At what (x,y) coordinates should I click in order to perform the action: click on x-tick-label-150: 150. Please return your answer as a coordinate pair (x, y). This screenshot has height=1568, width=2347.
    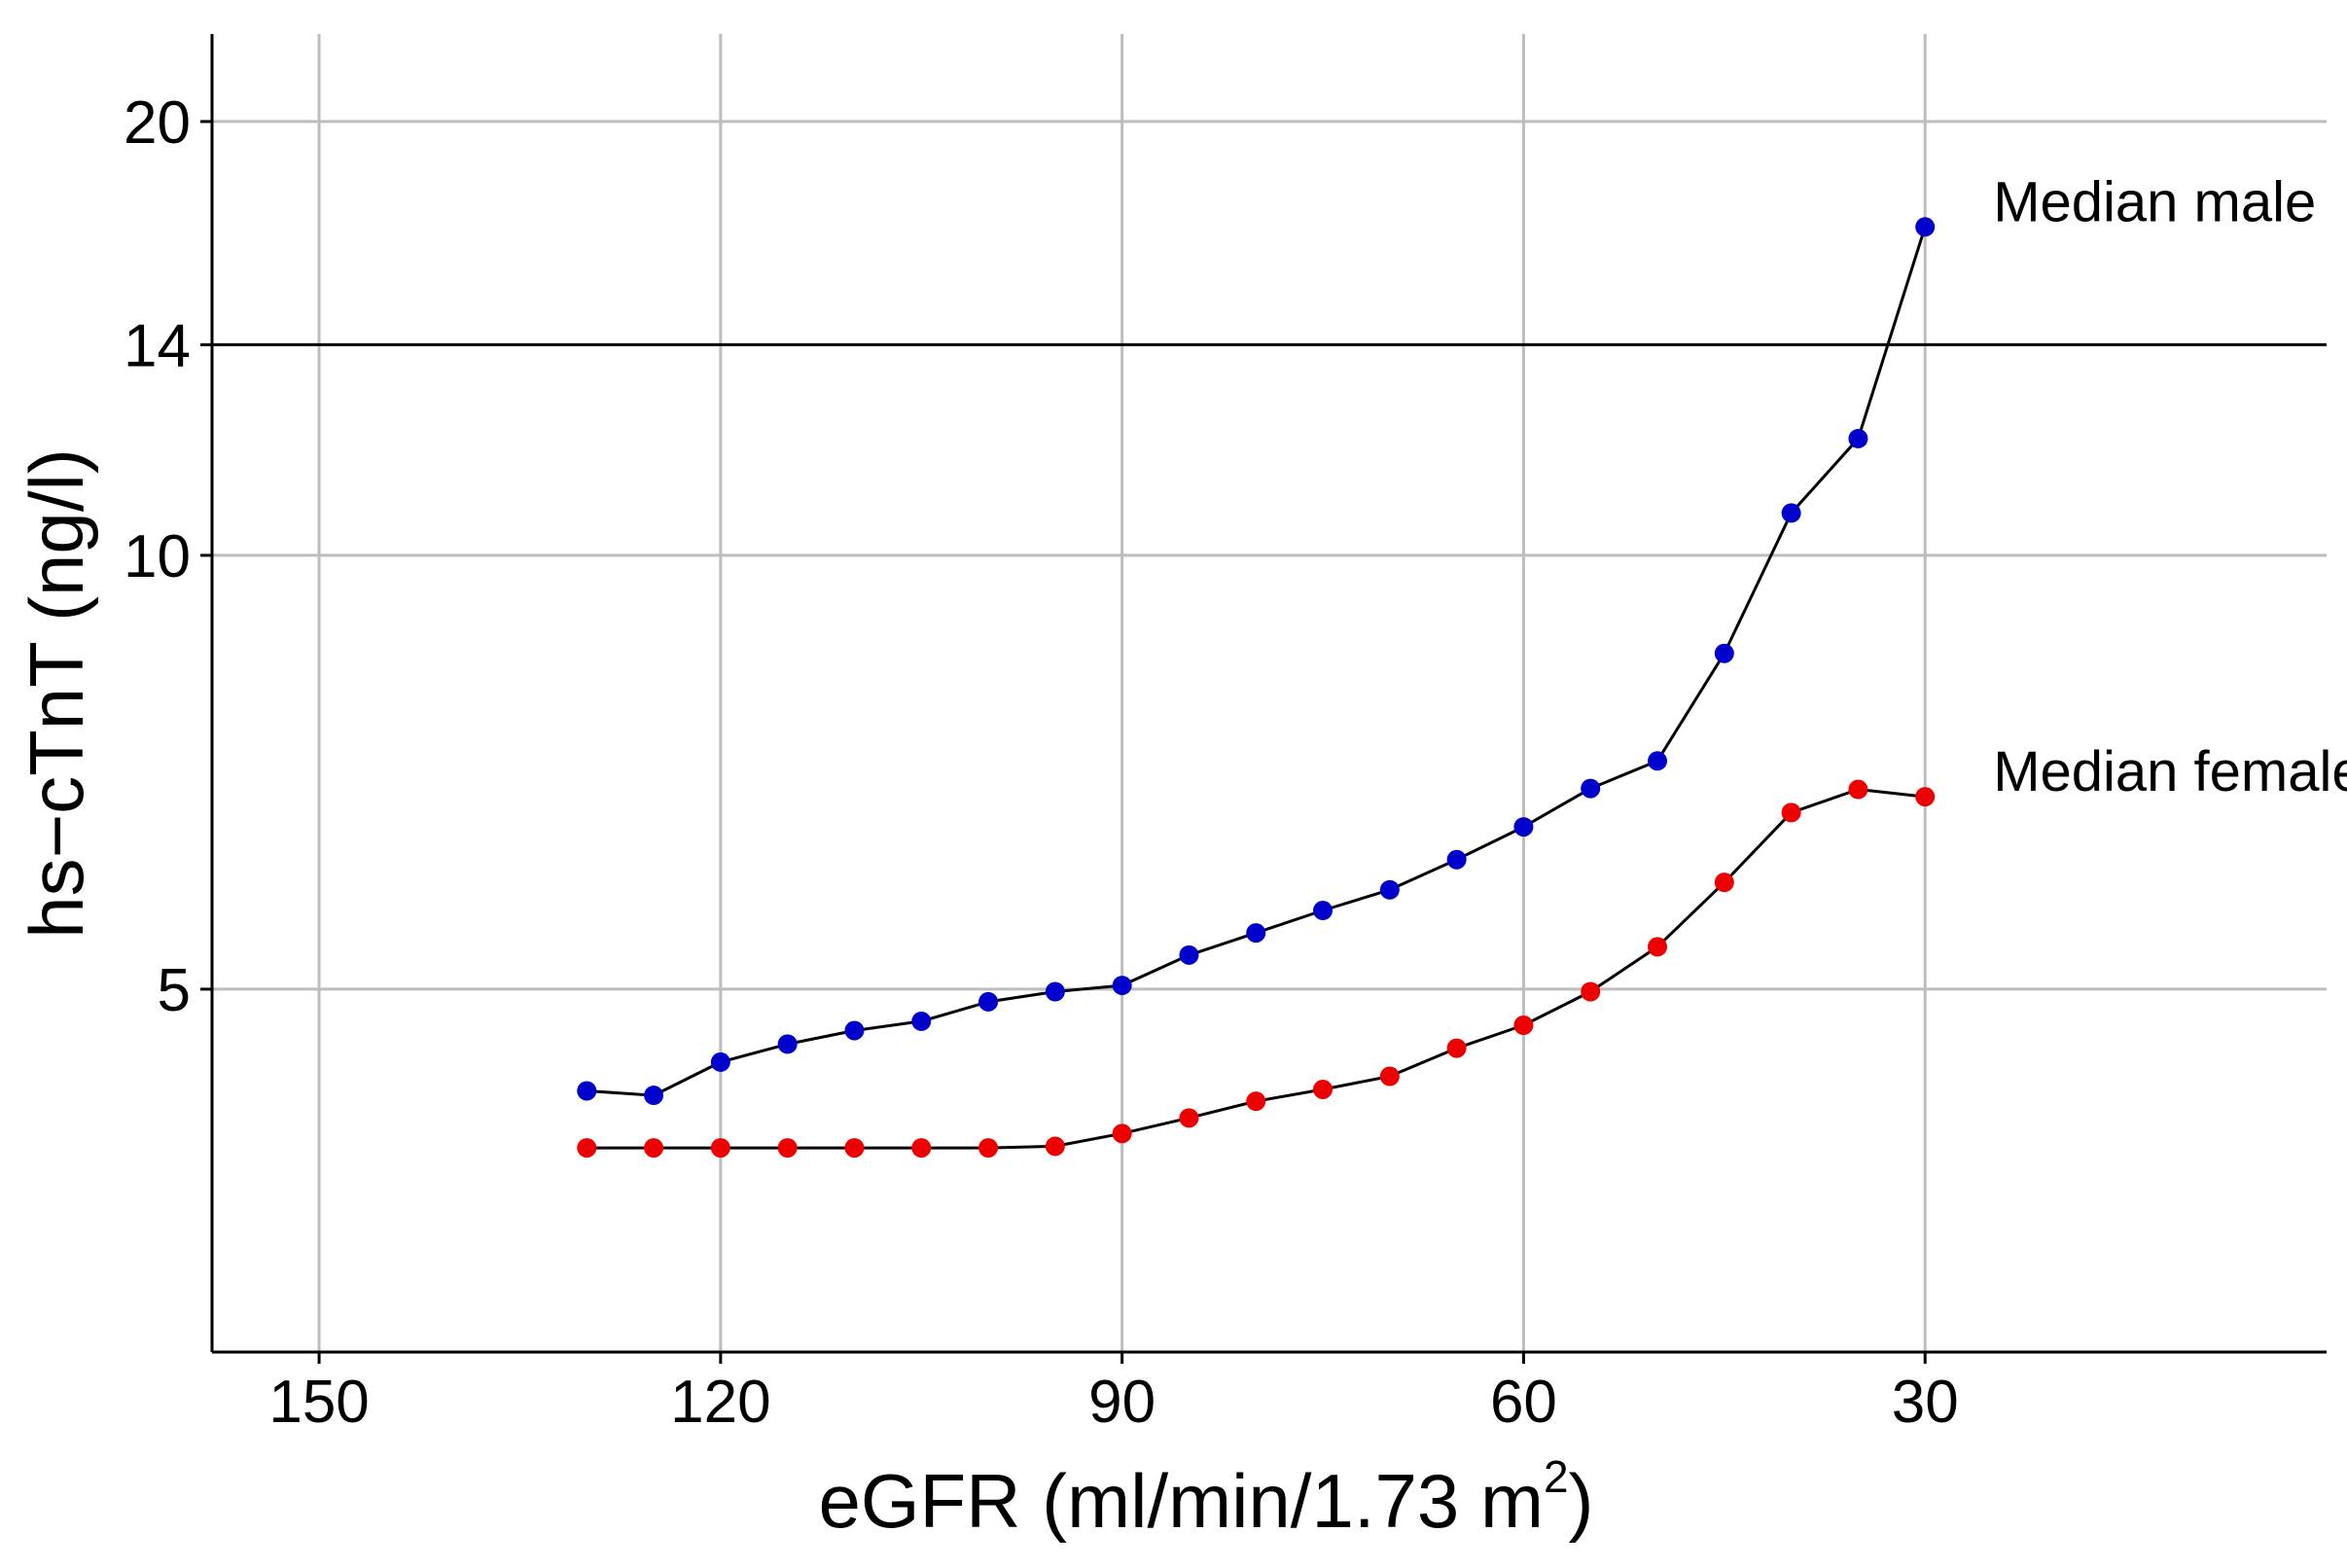
    Looking at the image, I should click on (318, 1402).